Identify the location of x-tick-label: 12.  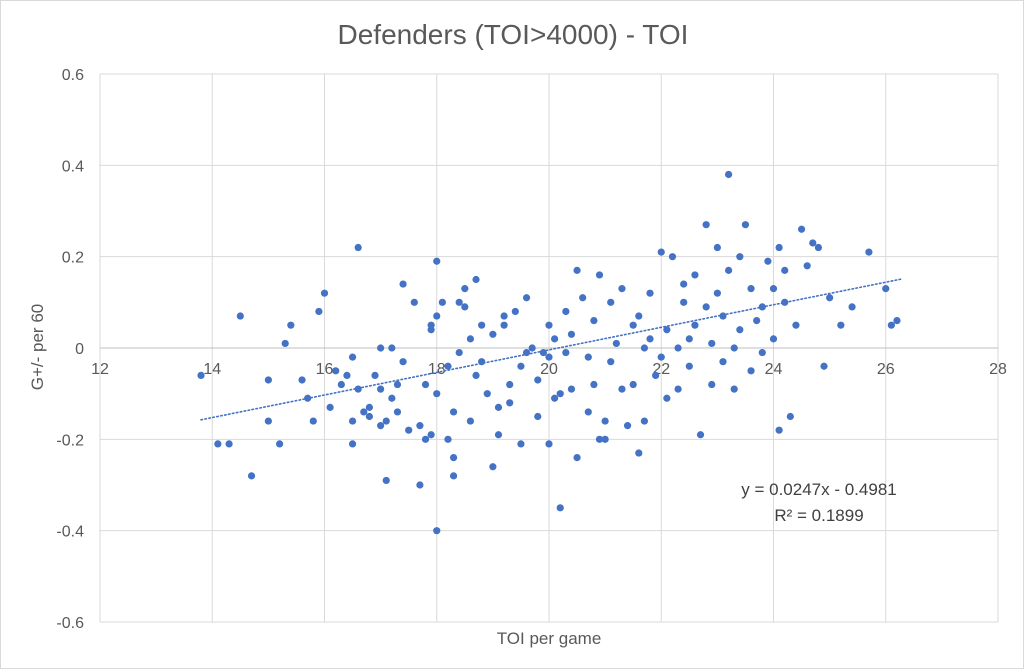
(100, 369).